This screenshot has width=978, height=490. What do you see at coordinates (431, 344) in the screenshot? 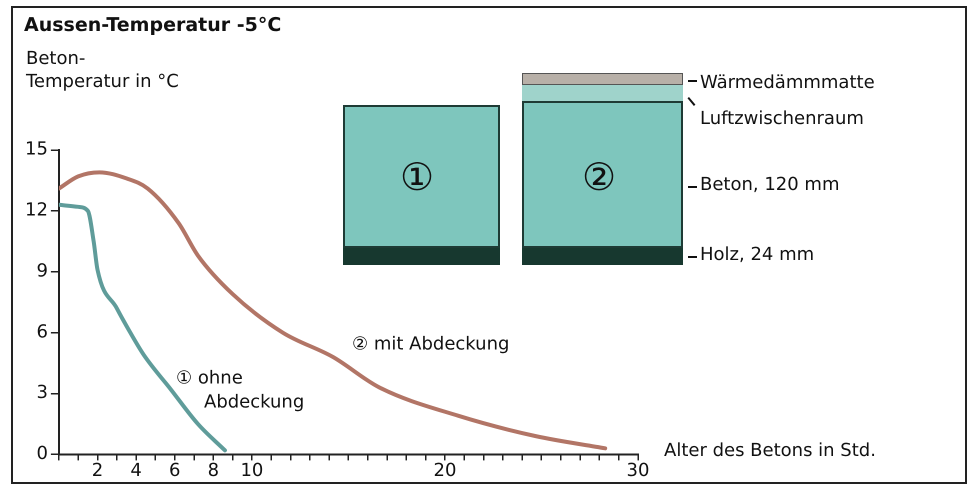
I see `series-label: ② mit Abdeckung` at bounding box center [431, 344].